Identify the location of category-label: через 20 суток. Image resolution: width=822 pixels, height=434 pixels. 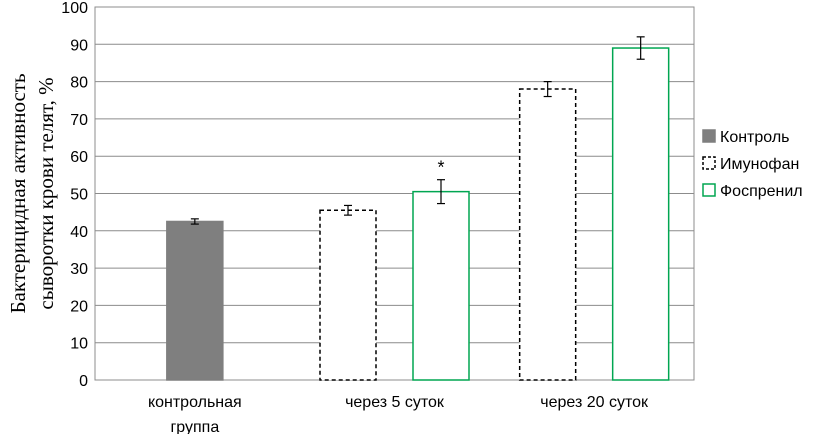
(594, 402).